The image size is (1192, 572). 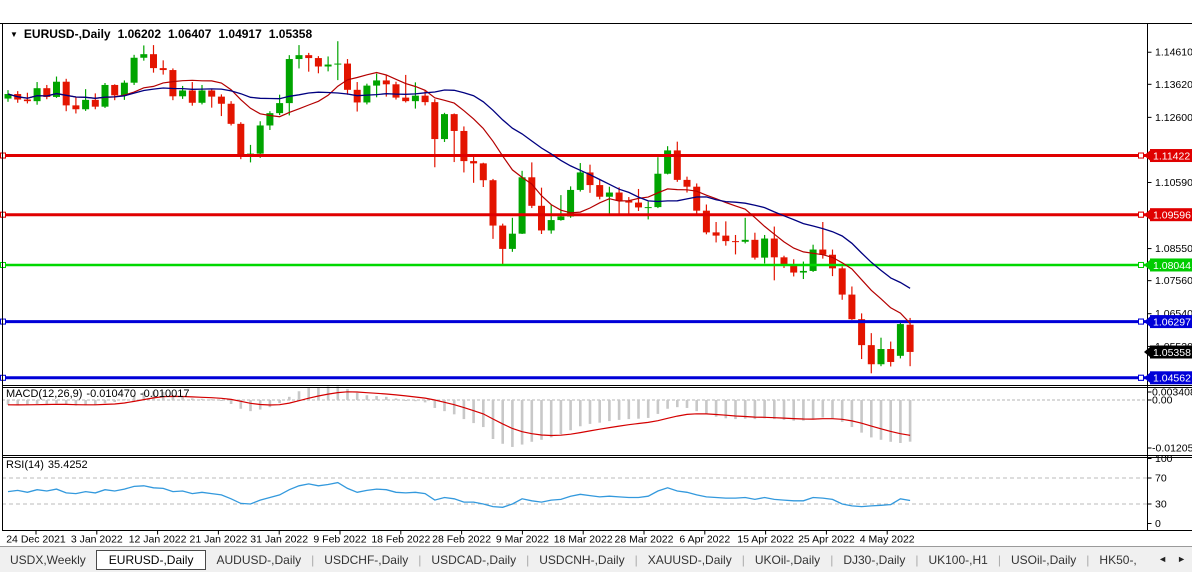 I want to click on price-badge-label: 1.06297, so click(x=1172, y=322).